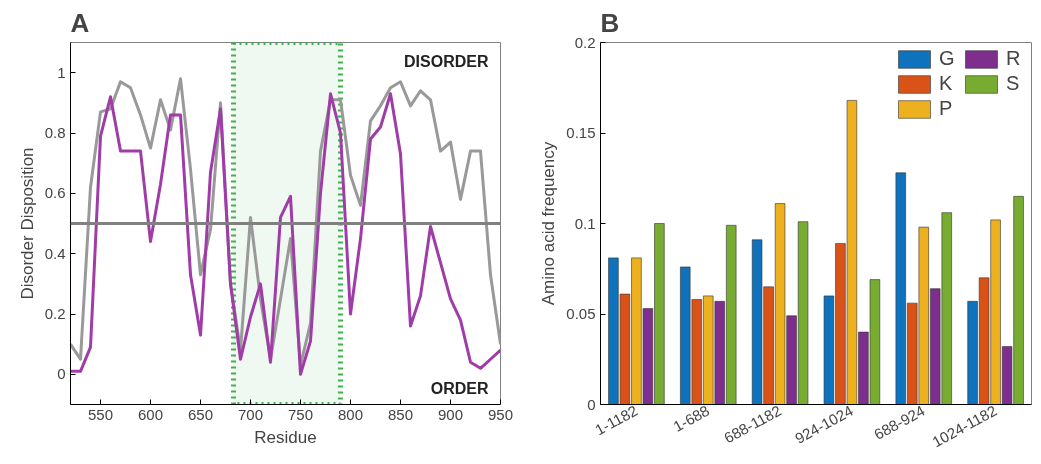 The image size is (1041, 464). Describe the element at coordinates (61, 72) in the screenshot. I see `y-tick-label: 1` at that location.